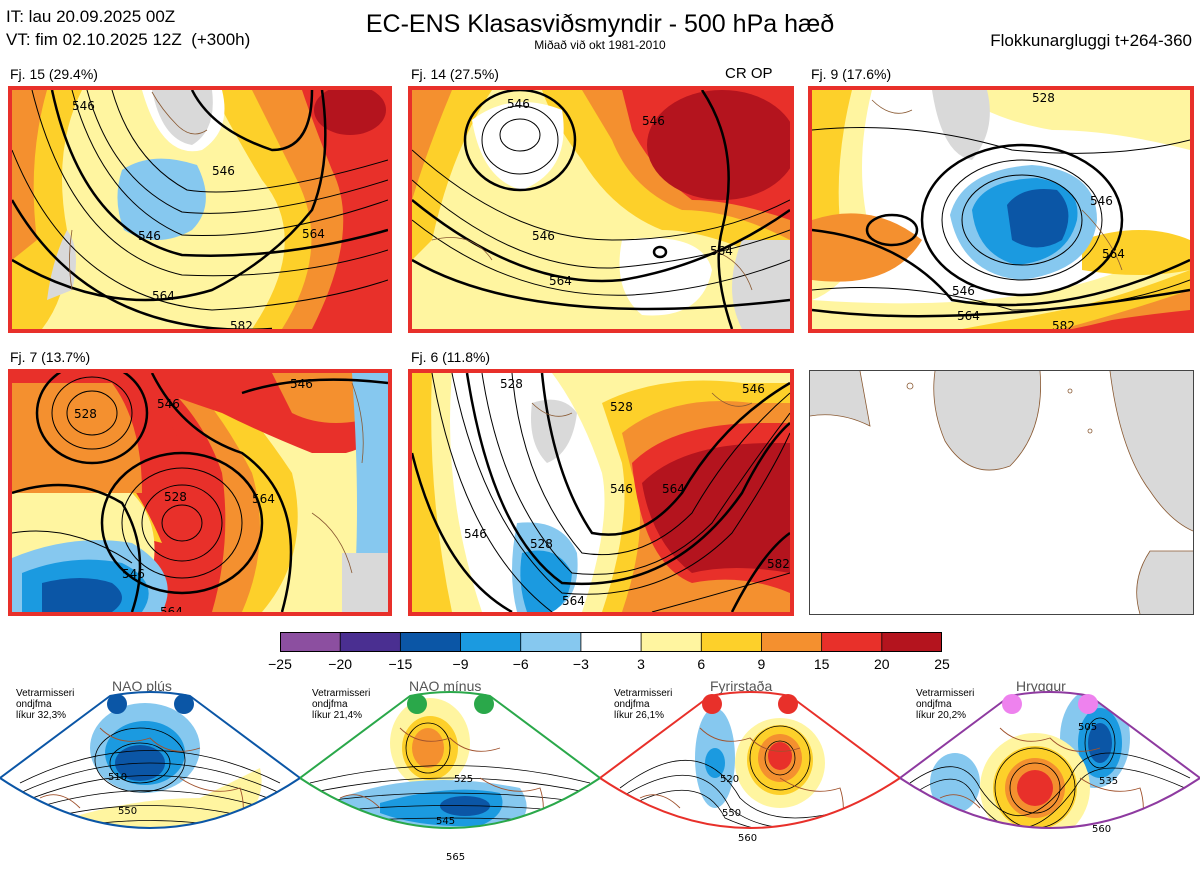  I want to click on colorbar, so click(611, 642).